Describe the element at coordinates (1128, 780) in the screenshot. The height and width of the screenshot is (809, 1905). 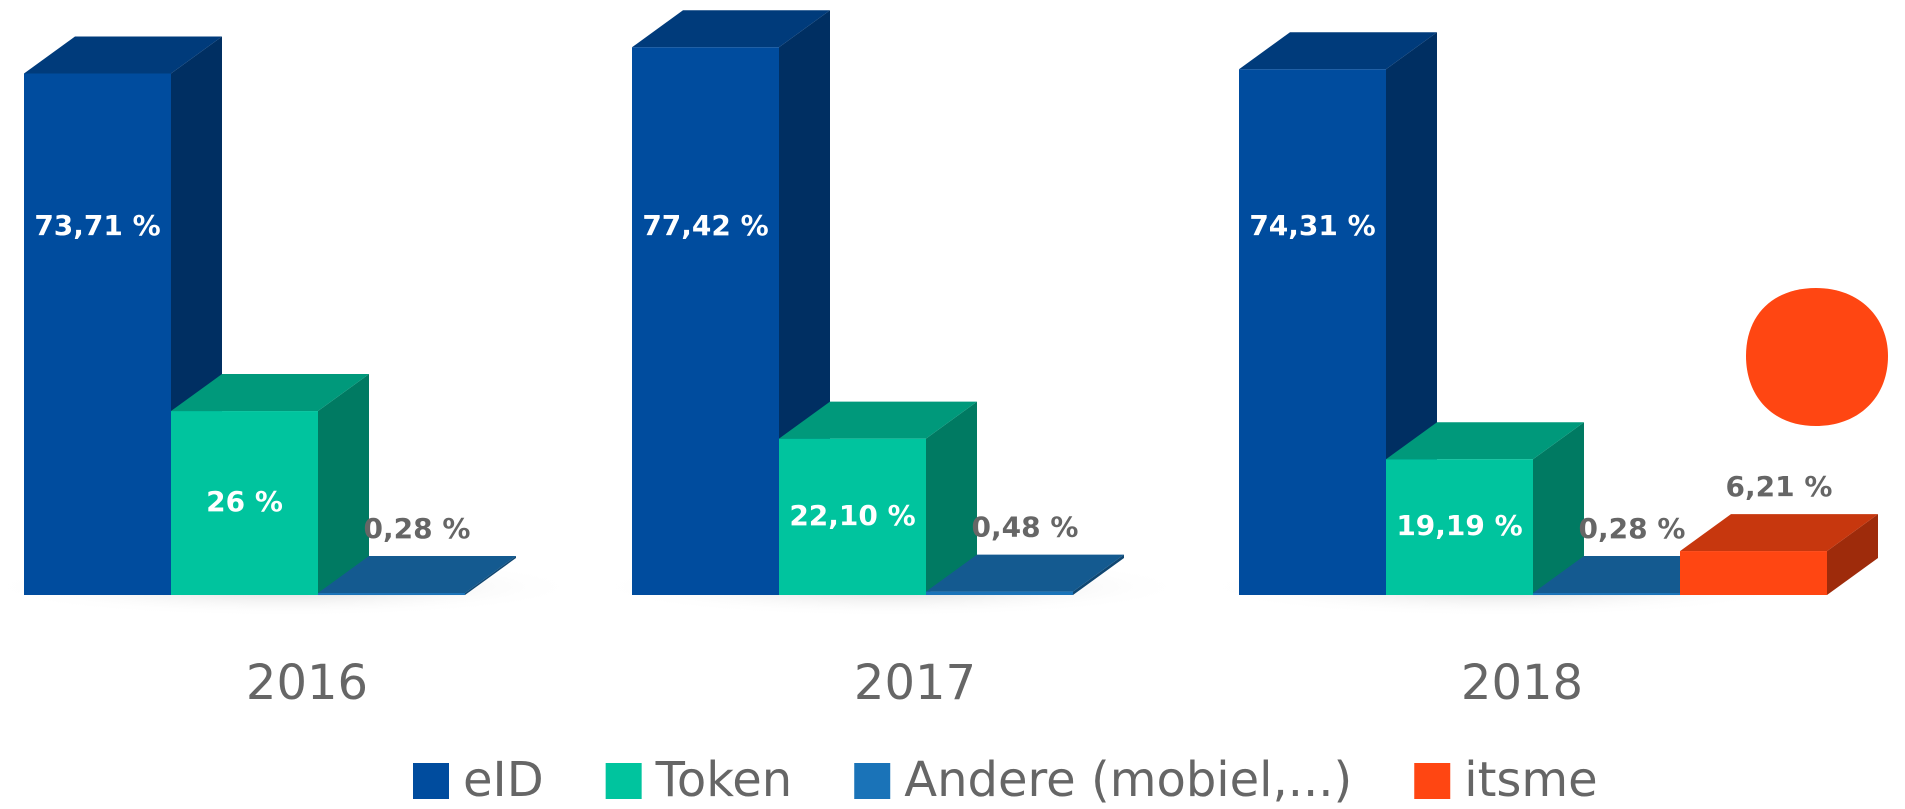
I see `legend-label: Andere (mobiel,...)` at that location.